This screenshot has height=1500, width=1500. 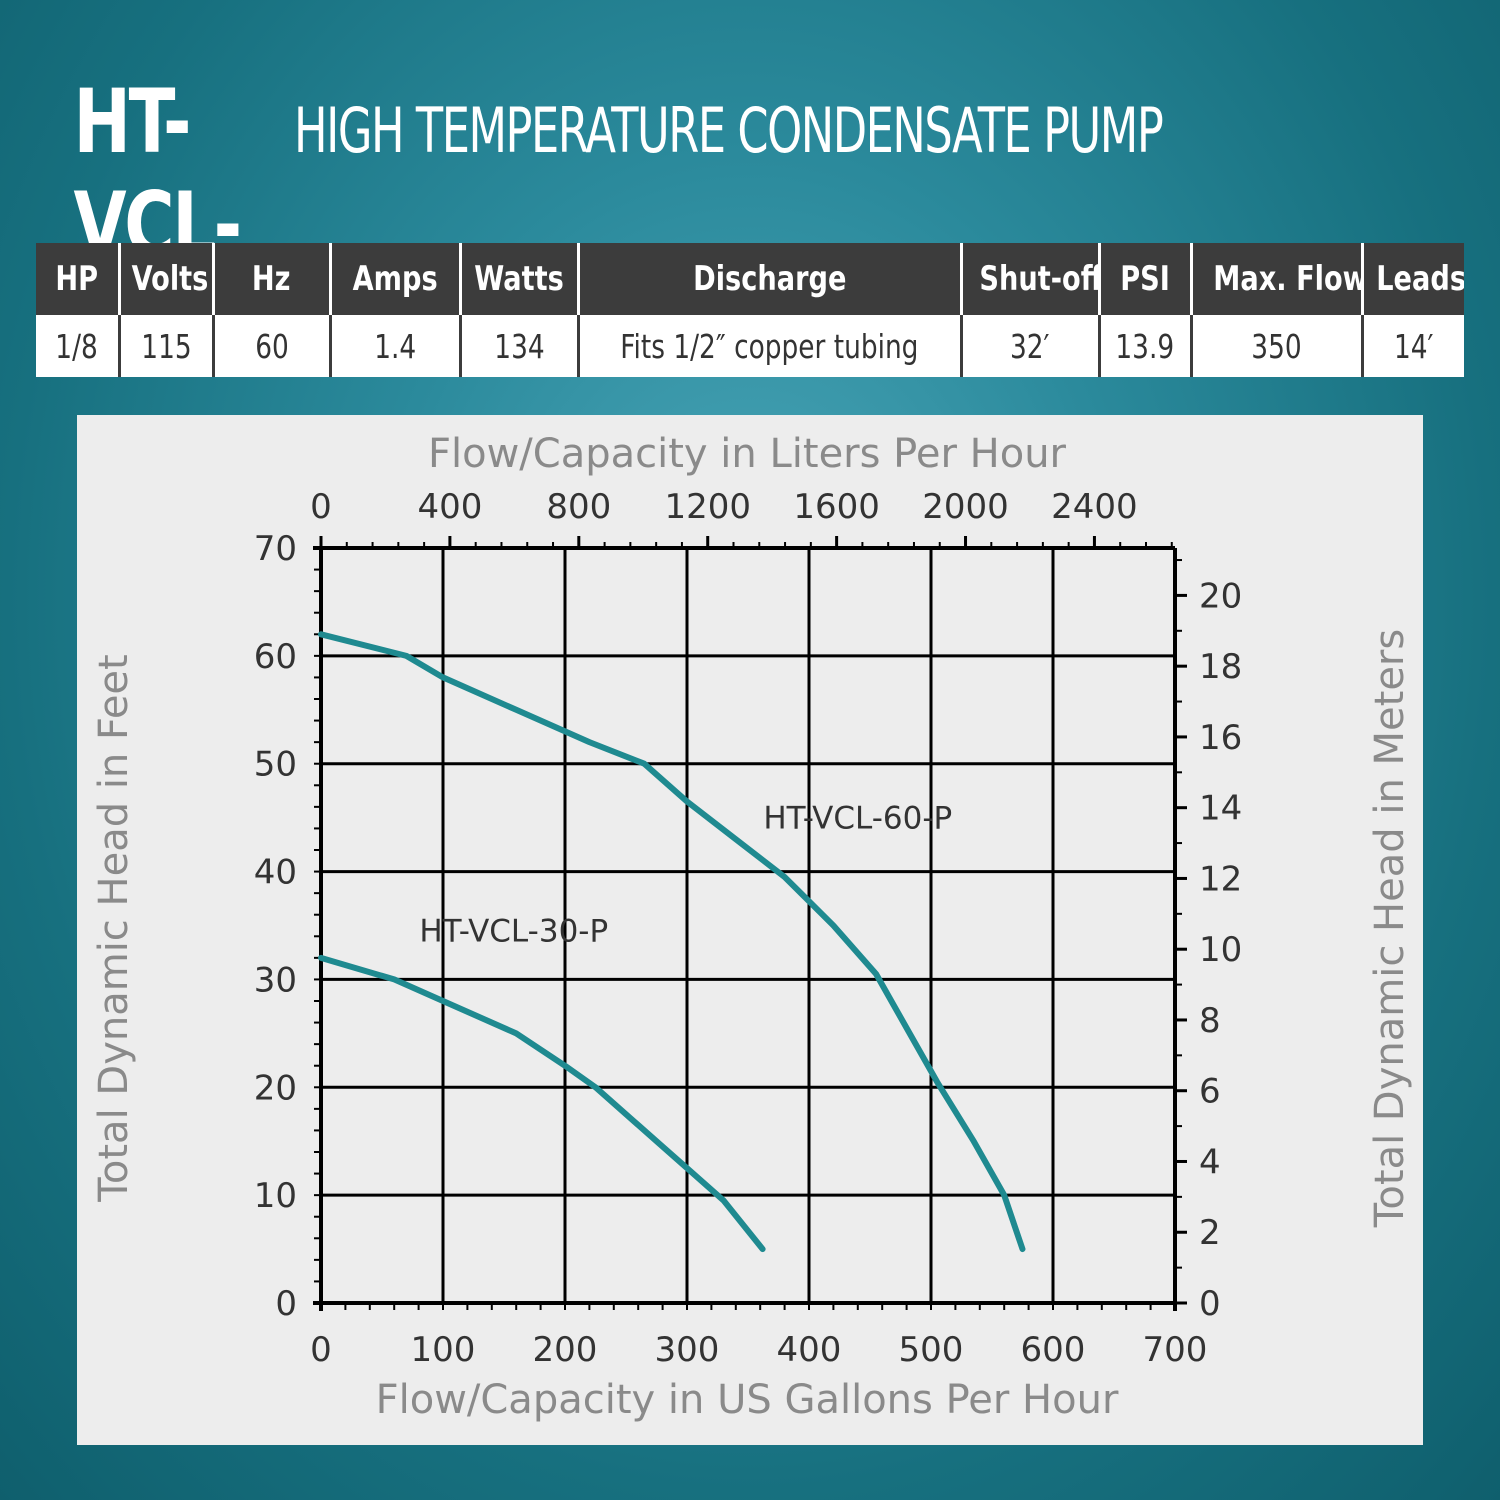 I want to click on y2-tick-label: 14, so click(x=1220, y=809).